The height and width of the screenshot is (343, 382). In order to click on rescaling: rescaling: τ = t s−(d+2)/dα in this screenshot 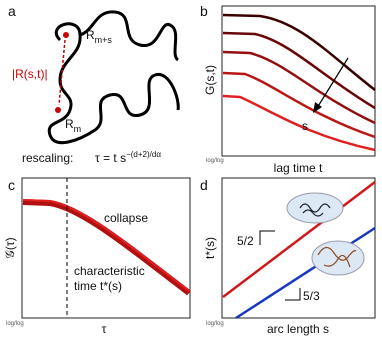, I will do `click(91, 157)`.